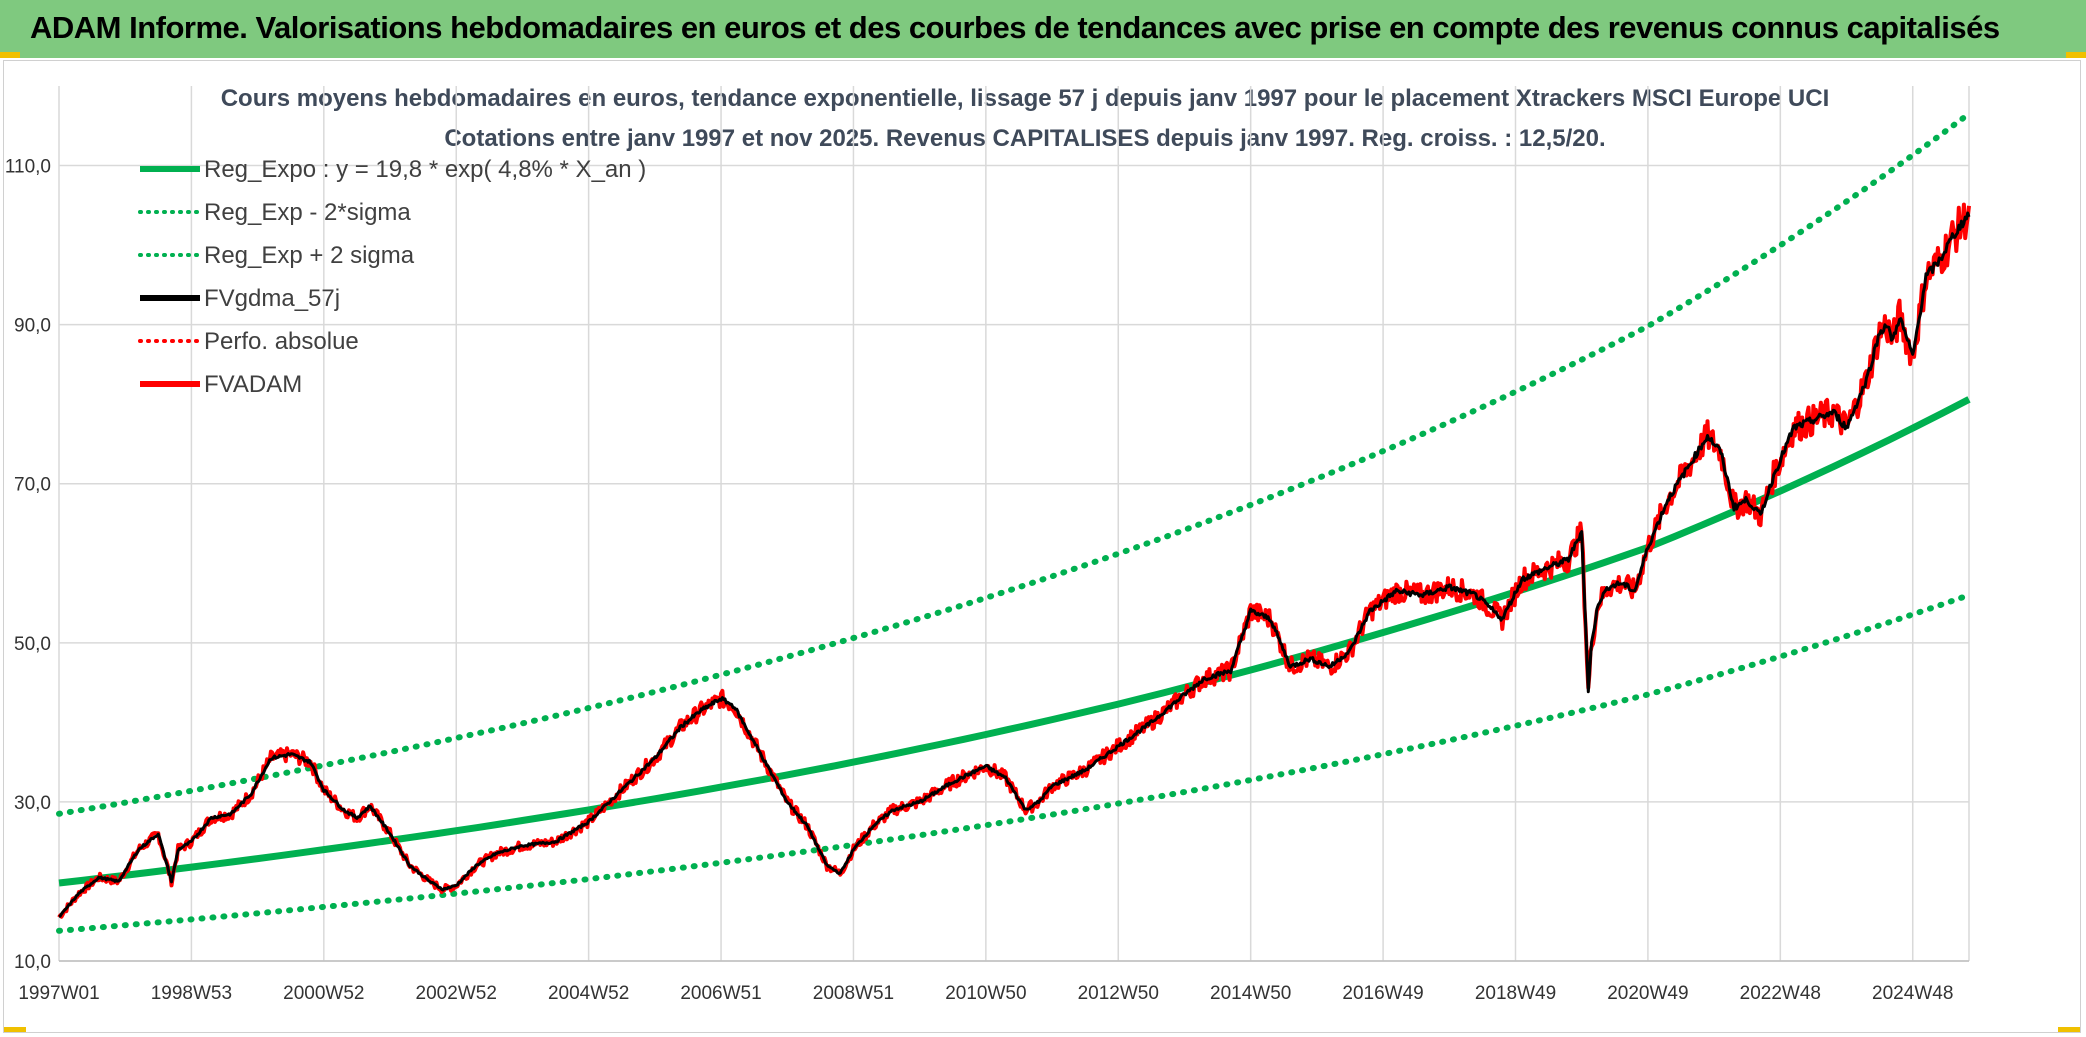 This screenshot has width=2086, height=1037. What do you see at coordinates (28, 167) in the screenshot?
I see `y-tick-label: 110,0` at bounding box center [28, 167].